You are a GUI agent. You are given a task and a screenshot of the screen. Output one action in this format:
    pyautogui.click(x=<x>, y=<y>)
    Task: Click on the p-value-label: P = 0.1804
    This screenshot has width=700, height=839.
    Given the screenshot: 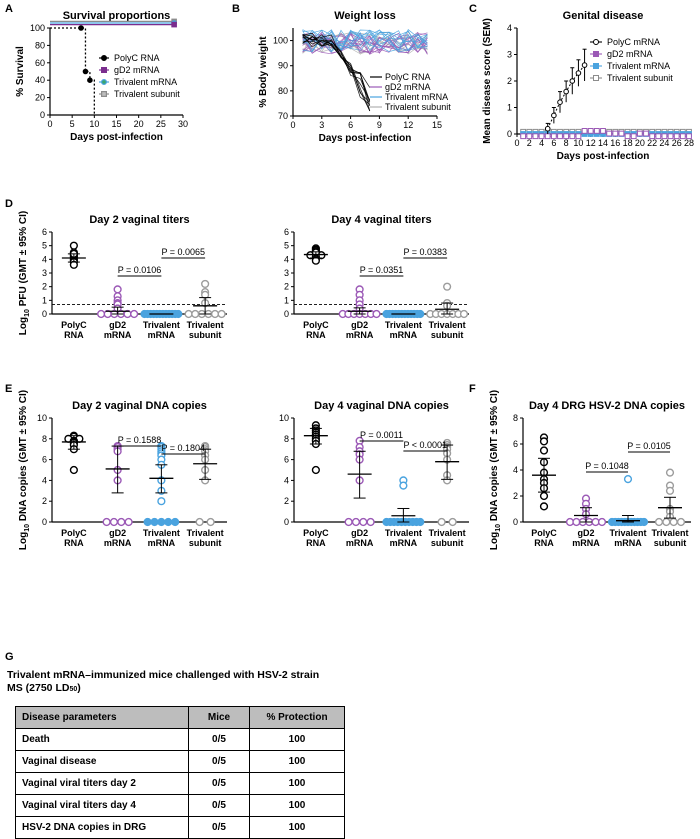 What is the action you would take?
    pyautogui.click(x=183, y=448)
    